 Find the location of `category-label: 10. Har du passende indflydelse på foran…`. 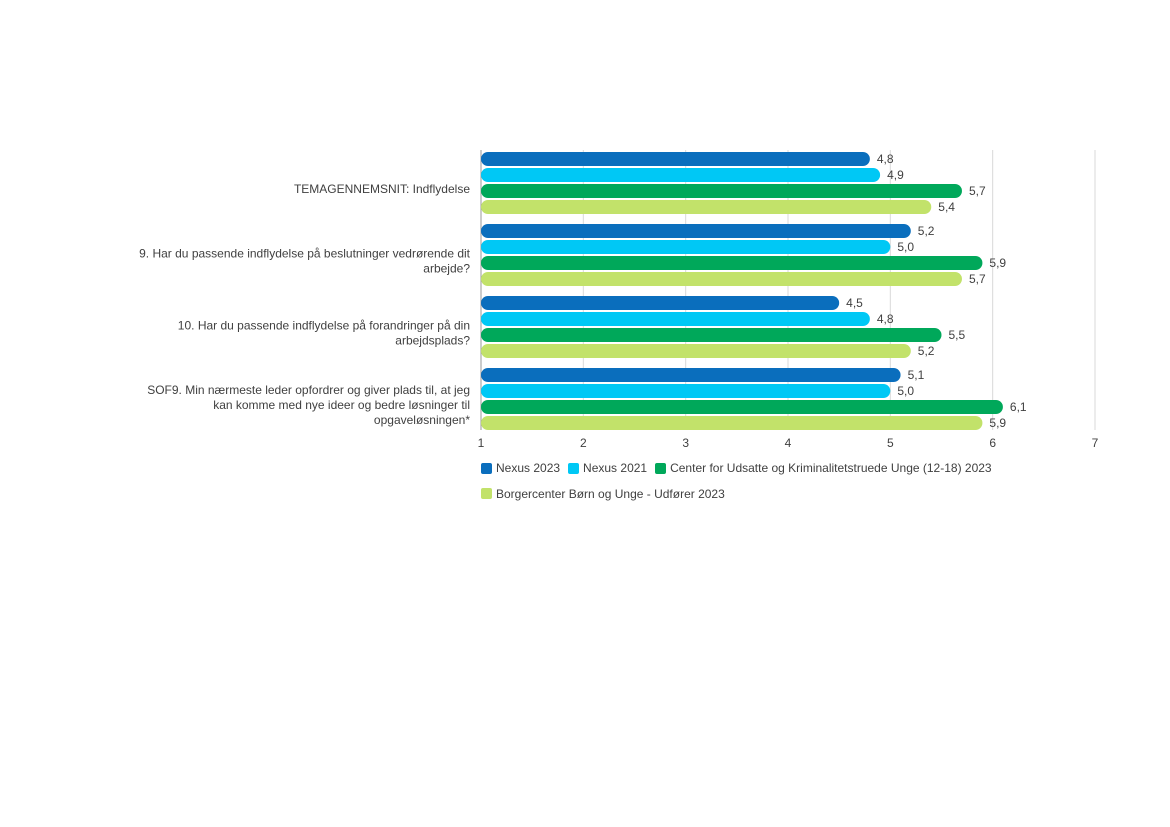

category-label: 10. Har du passende indflydelse på foran… is located at coordinates (324, 333).